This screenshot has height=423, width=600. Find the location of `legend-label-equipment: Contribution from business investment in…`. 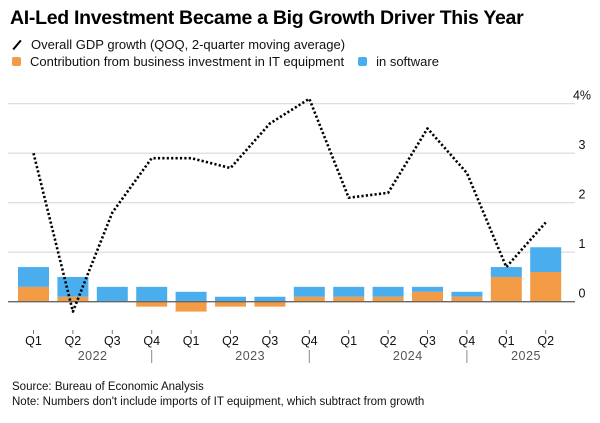

legend-label-equipment: Contribution from business investment in… is located at coordinates (187, 61).